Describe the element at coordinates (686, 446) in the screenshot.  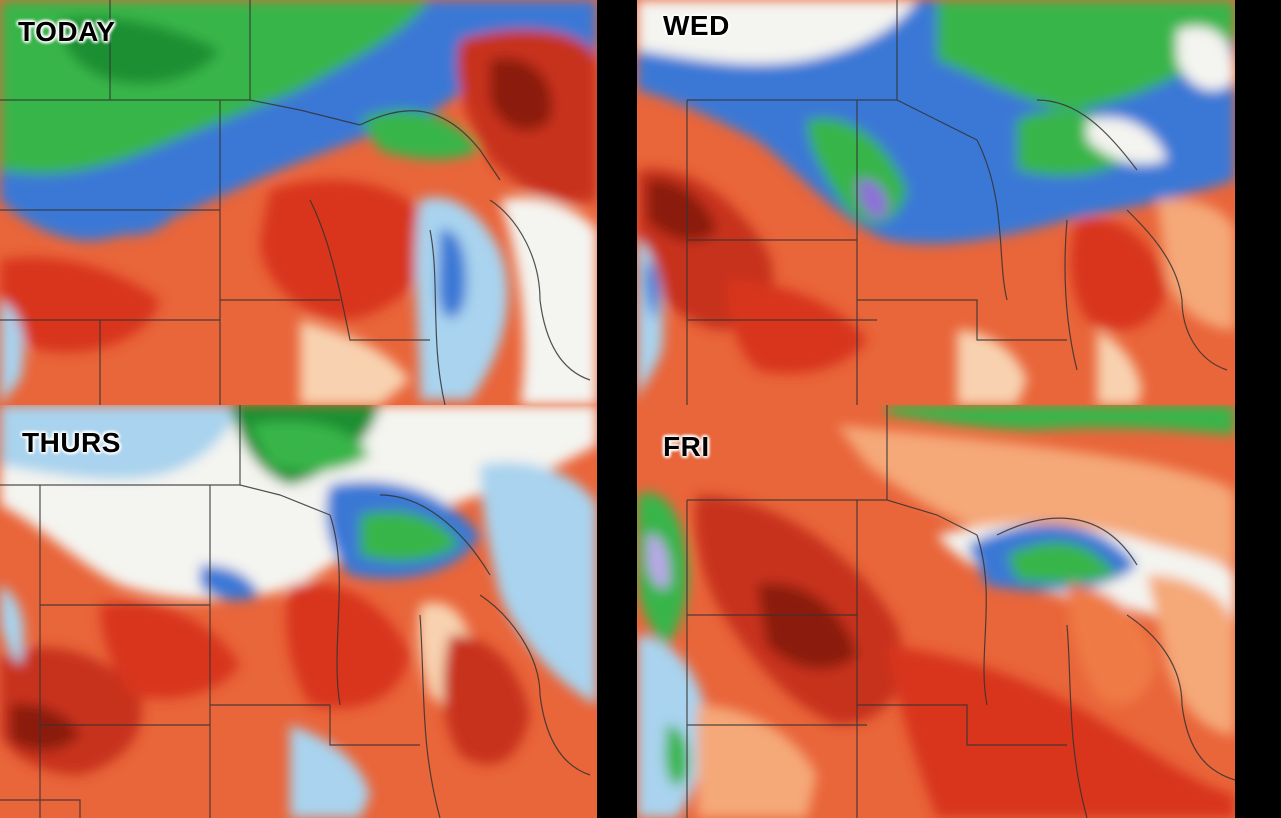
I see `panel-label-fri: FRI` at that location.